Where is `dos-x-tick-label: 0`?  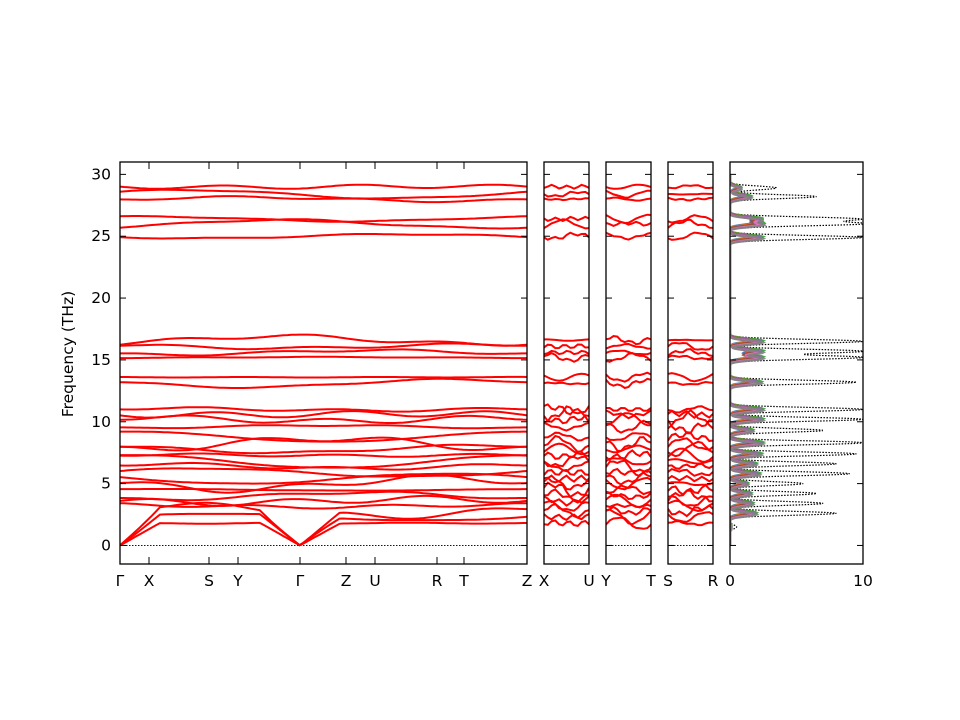
dos-x-tick-label: 0 is located at coordinates (730, 581).